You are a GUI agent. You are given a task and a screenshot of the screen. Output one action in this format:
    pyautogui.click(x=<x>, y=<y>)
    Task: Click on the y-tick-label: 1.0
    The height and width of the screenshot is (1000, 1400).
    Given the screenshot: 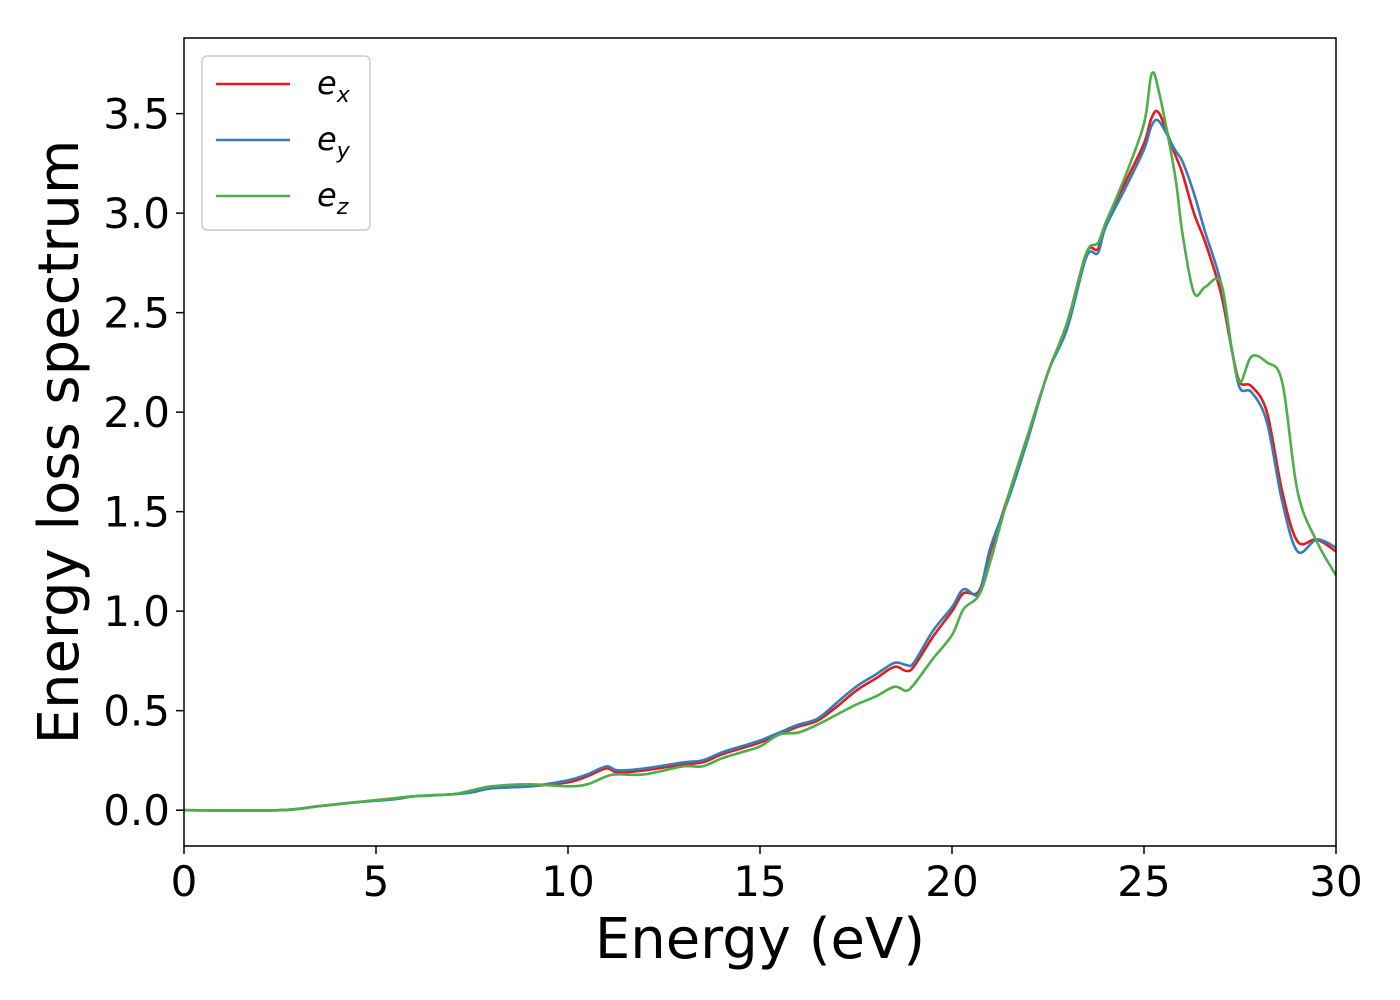 What is the action you would take?
    pyautogui.click(x=136, y=611)
    